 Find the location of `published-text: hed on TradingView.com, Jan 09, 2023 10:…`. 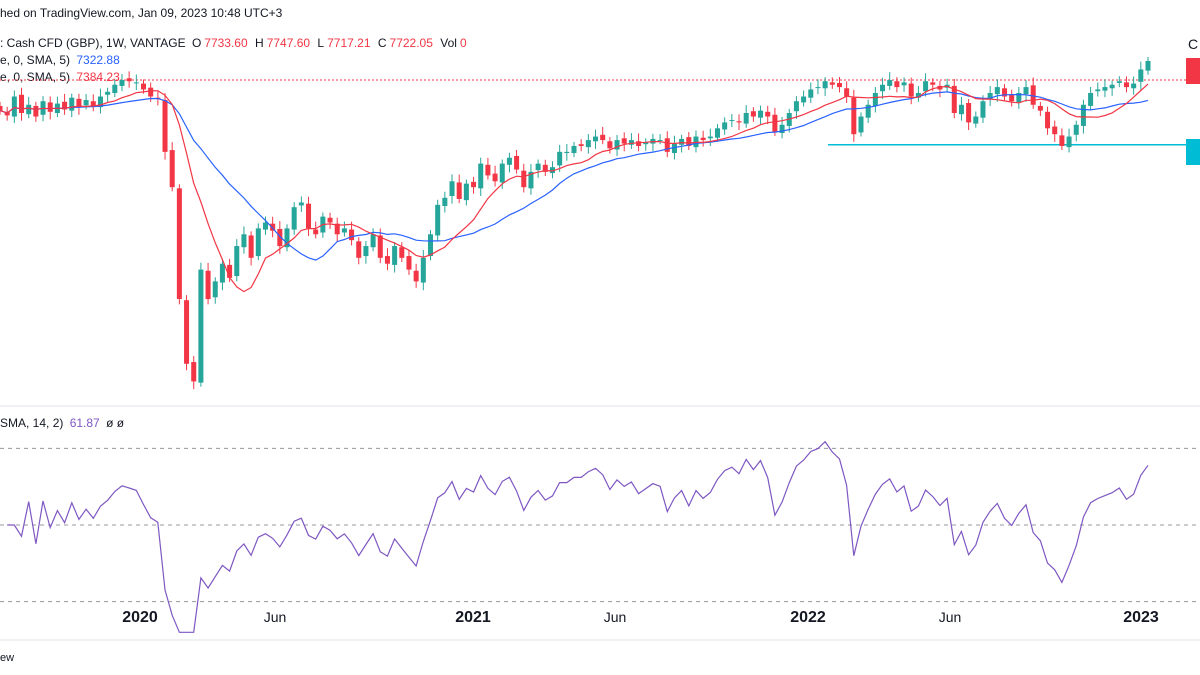

published-text: hed on TradingView.com, Jan 09, 2023 10:… is located at coordinates (141, 13).